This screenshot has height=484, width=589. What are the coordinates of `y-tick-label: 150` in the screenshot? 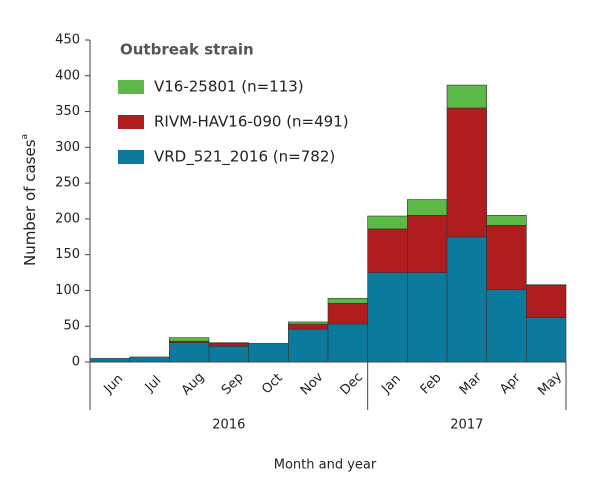 It's located at (67, 254).